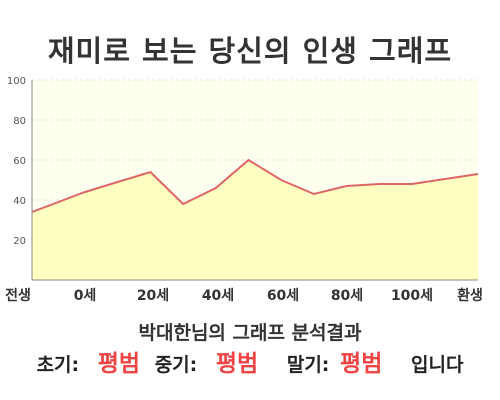  I want to click on x-tick-label: 0세, so click(85, 296).